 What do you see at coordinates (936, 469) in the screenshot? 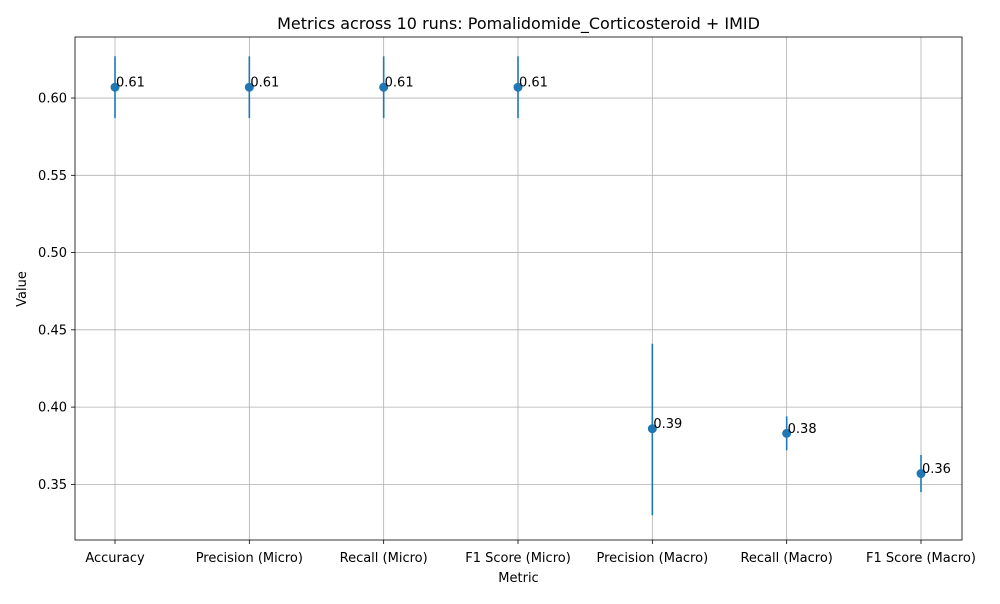
I see `data-label: 0.36` at bounding box center [936, 469].